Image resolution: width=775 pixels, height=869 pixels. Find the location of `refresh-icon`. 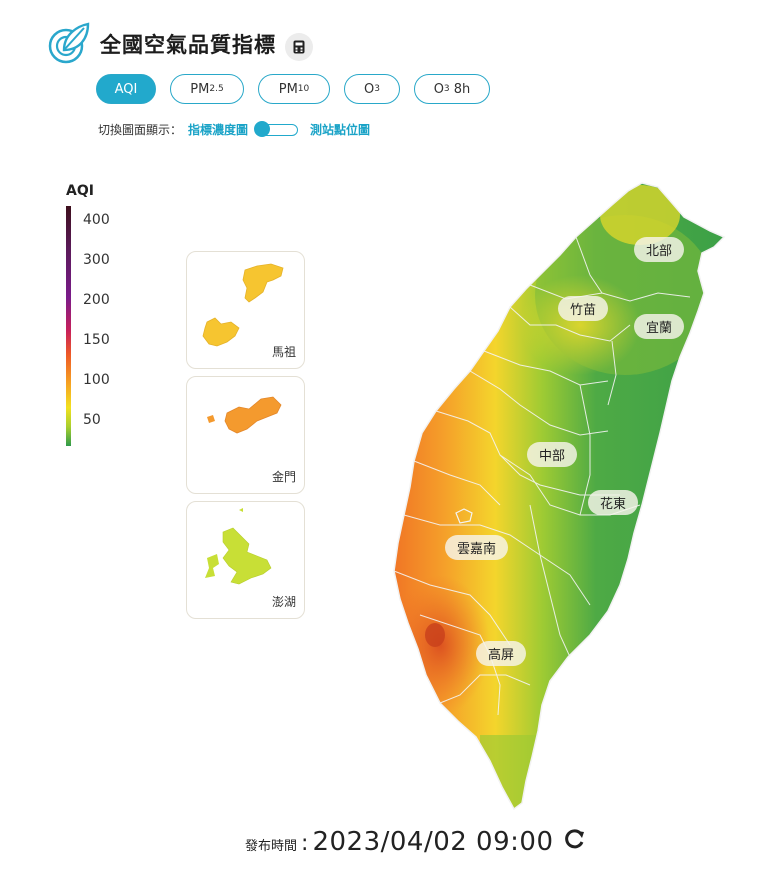

refresh-icon is located at coordinates (575, 839).